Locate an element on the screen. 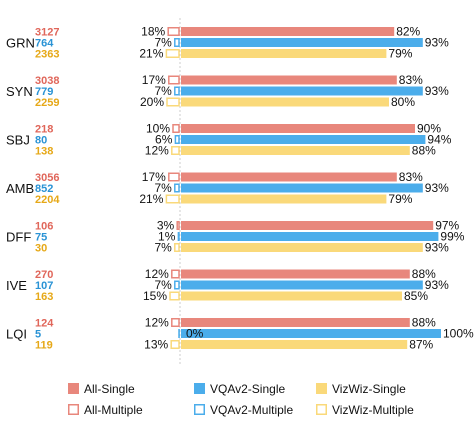  category-label-sbj: SBJ is located at coordinates (18, 140).